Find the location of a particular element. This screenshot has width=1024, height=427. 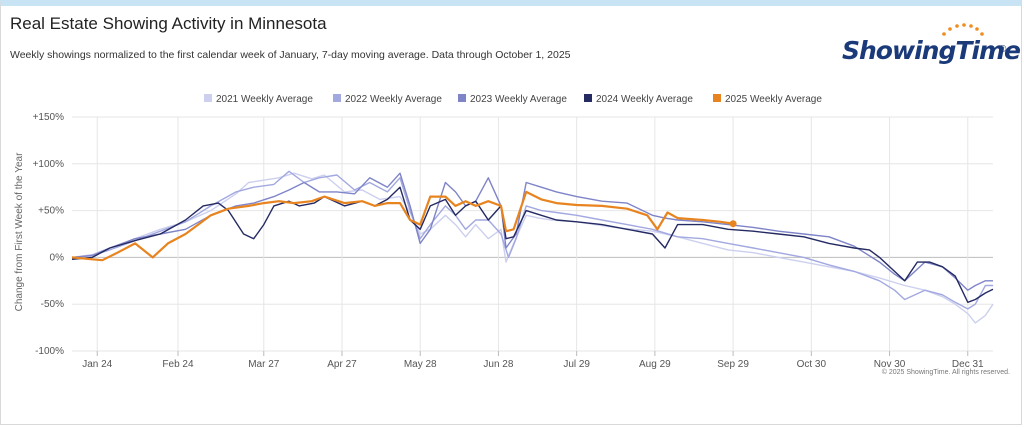

x-tick-label: Oct 30 is located at coordinates (812, 364).